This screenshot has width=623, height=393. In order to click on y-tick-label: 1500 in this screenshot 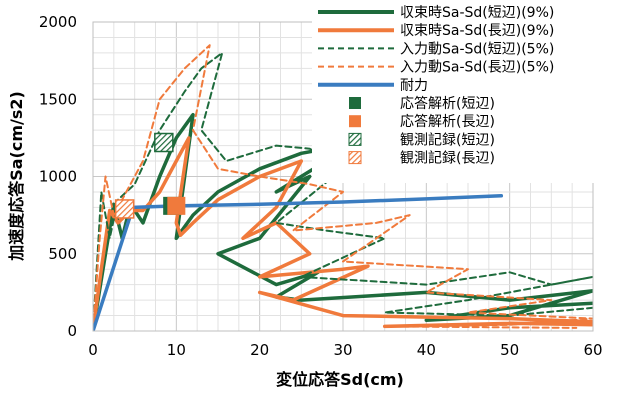, I will do `click(58, 99)`.